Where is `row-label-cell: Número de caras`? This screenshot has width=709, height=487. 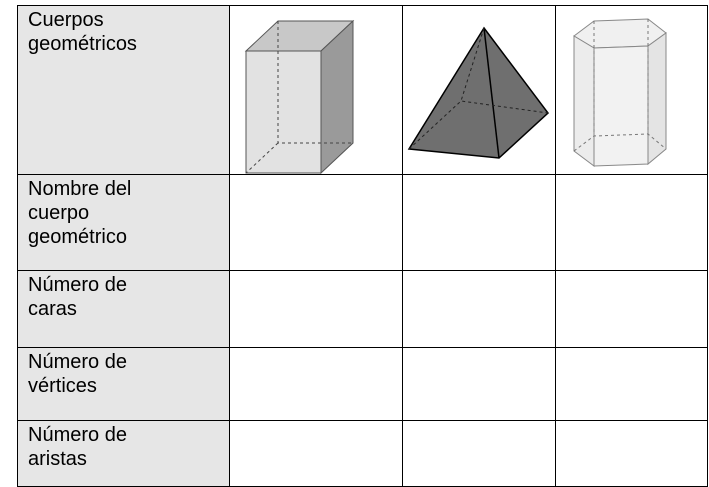 row-label-cell: Número de caras is located at coordinates (123, 309).